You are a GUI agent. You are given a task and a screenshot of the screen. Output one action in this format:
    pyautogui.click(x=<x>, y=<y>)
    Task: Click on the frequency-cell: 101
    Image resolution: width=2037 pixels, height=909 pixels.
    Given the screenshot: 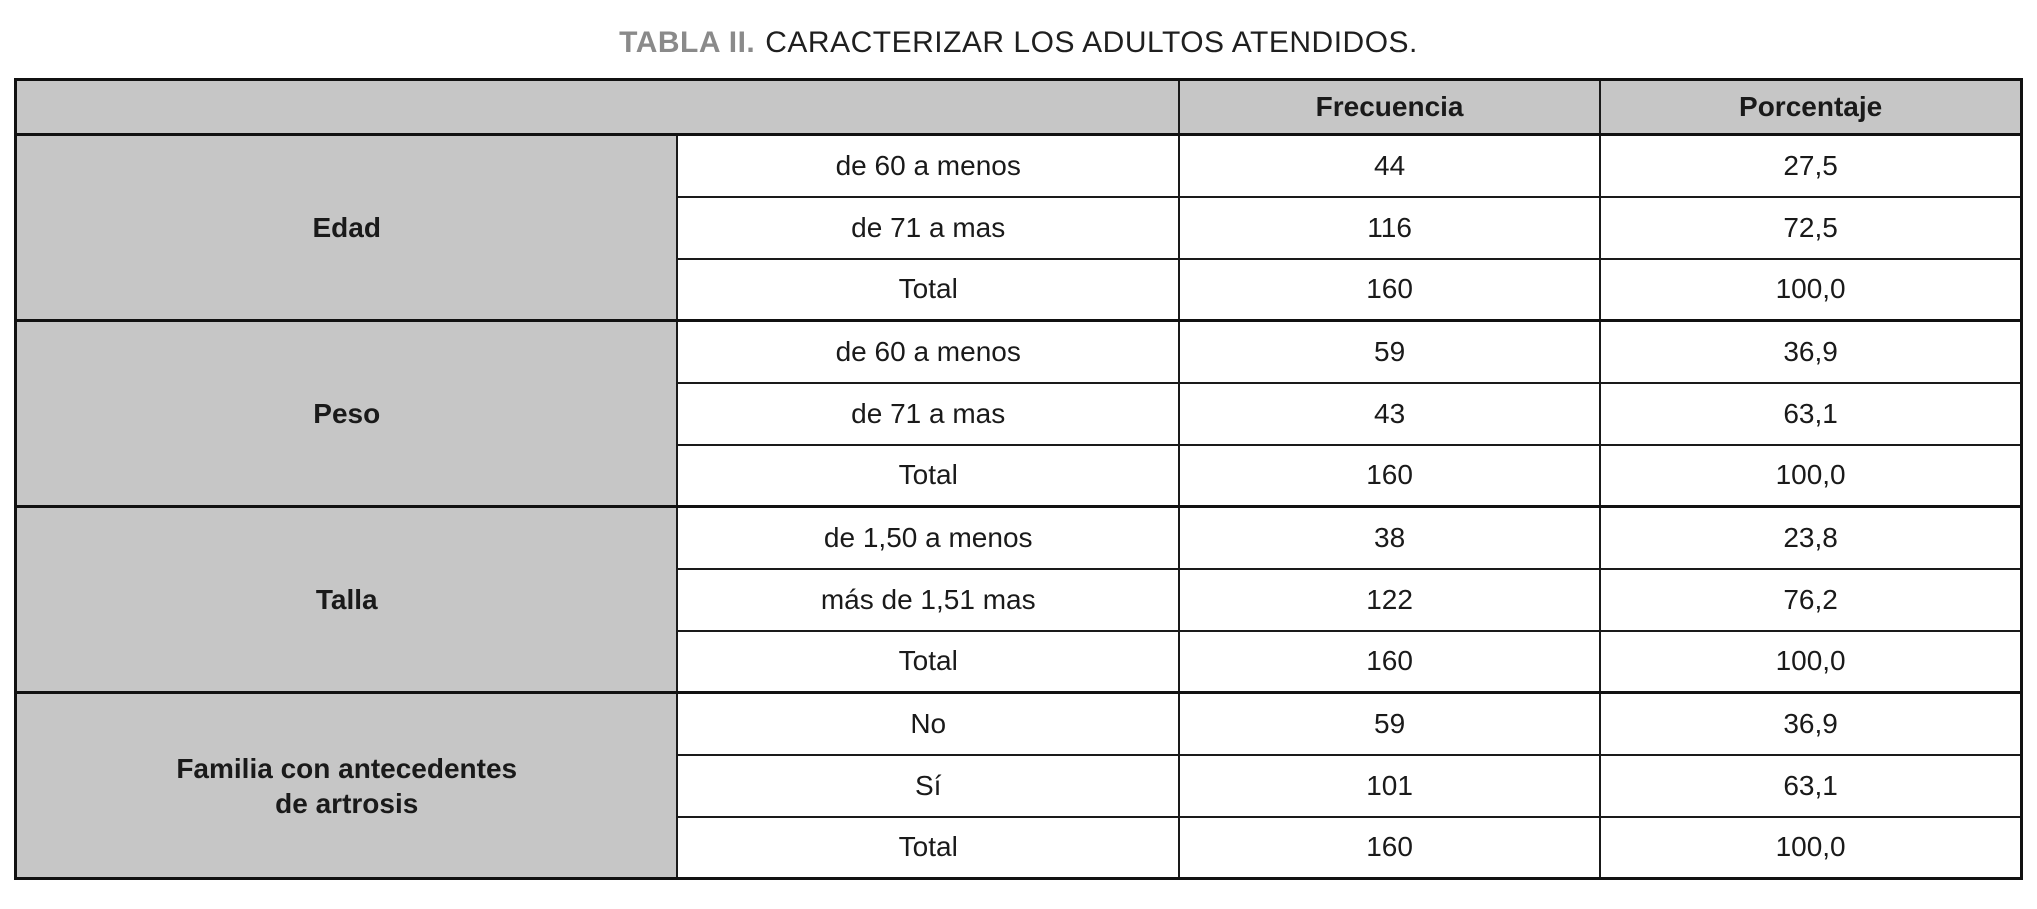 What is the action you would take?
    pyautogui.click(x=1389, y=785)
    